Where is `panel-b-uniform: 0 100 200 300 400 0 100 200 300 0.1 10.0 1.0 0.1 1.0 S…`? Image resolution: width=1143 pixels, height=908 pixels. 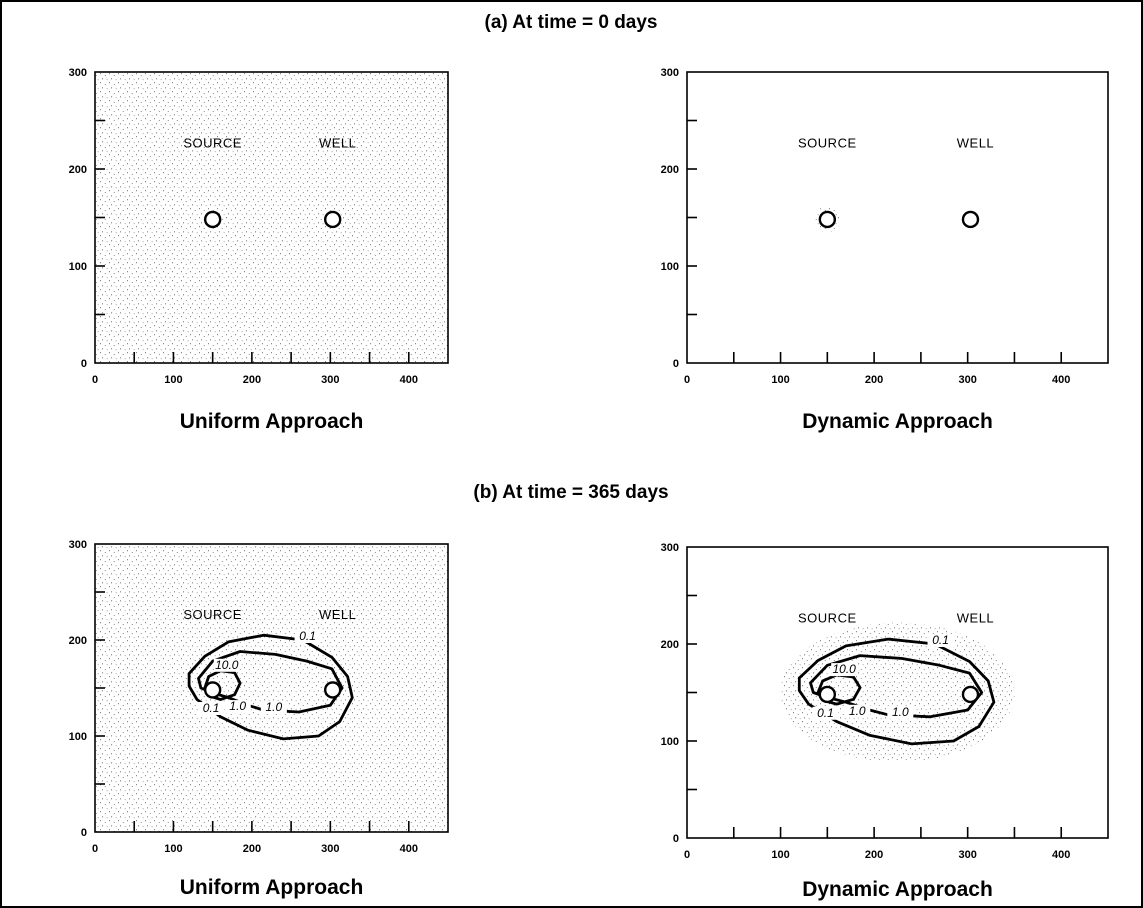 panel-b-uniform: 0 100 200 300 400 0 100 200 300 0.1 10.0 1.0 0.1 1.0 S… is located at coordinates (259, 719).